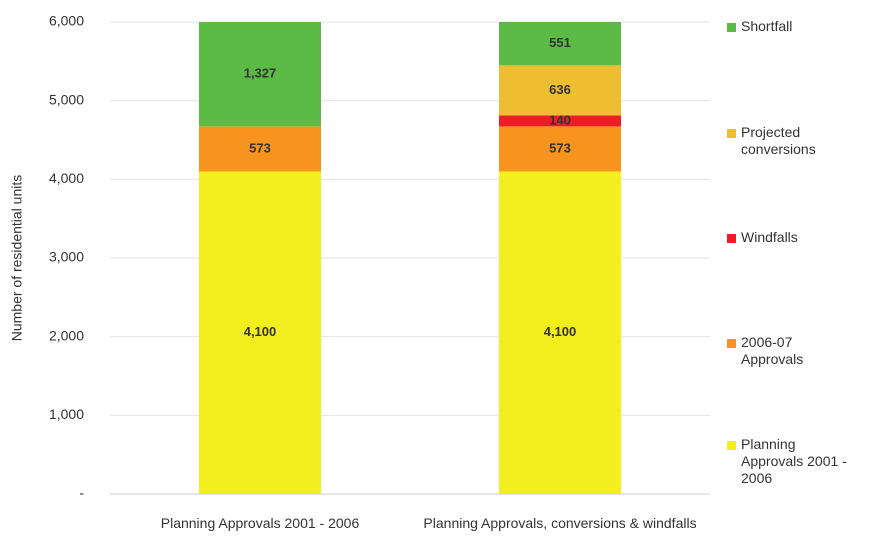 The width and height of the screenshot is (889, 552). I want to click on data-label: 636, so click(560, 89).